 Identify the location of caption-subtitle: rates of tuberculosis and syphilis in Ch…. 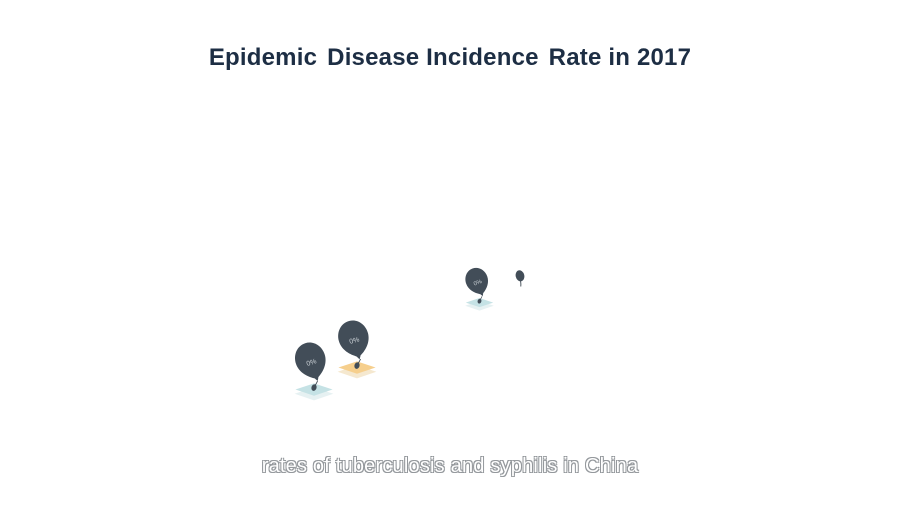
(450, 466).